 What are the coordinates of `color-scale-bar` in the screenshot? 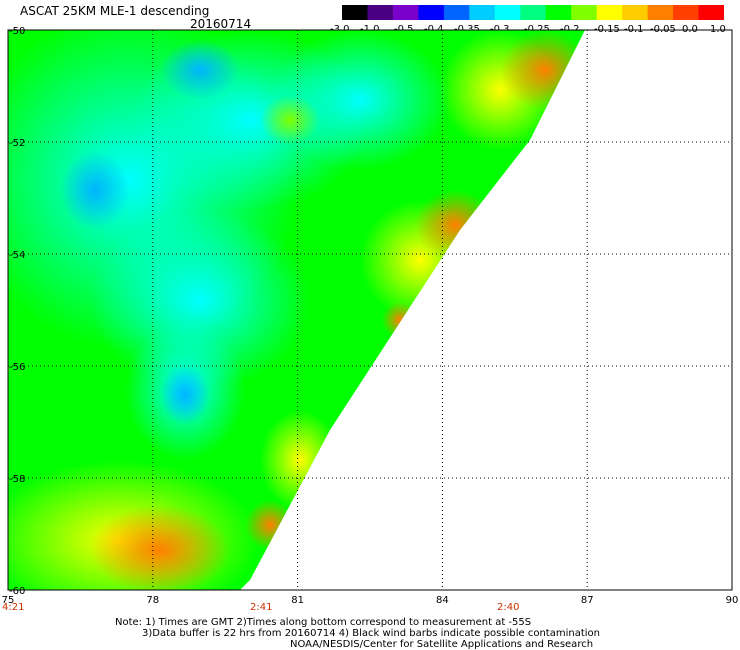 It's located at (533, 12).